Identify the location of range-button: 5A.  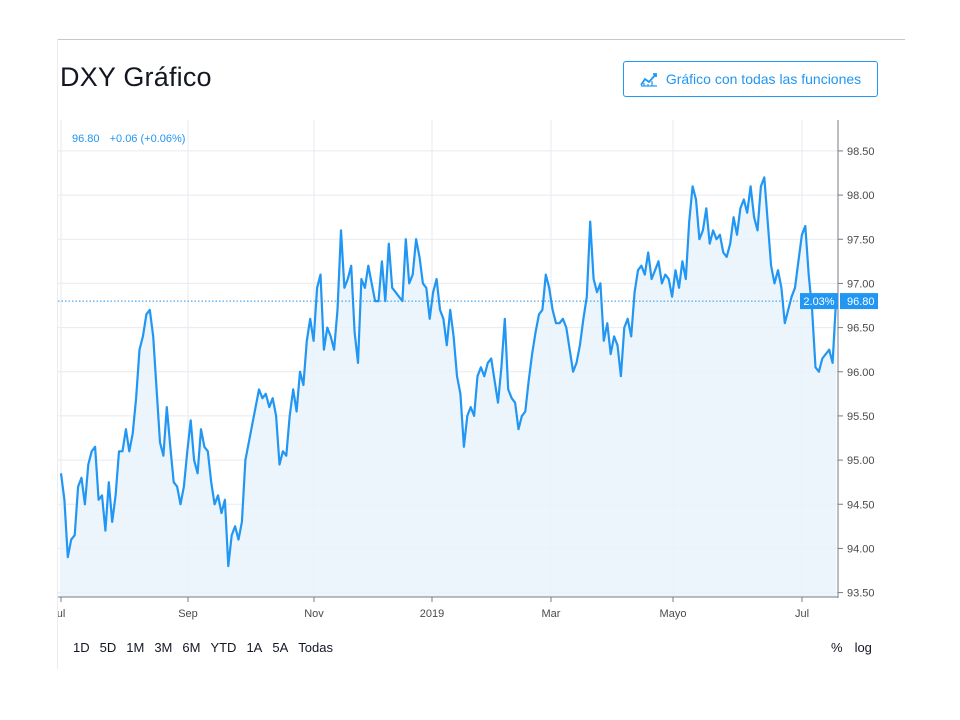
(280, 647).